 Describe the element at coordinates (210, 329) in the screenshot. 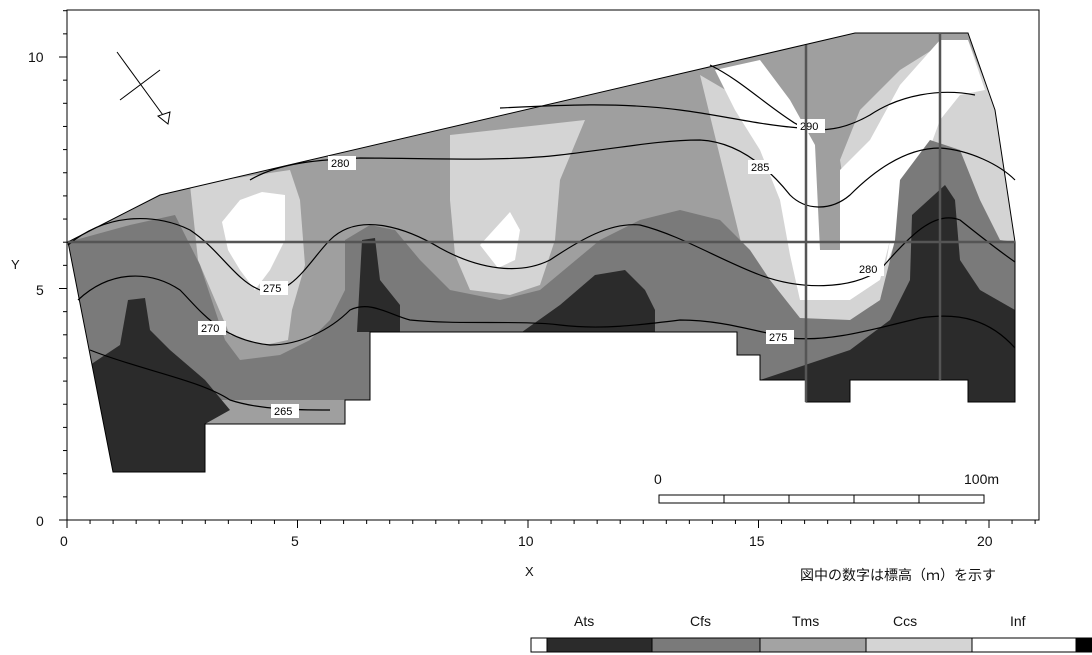

I see `contour-label: 270` at that location.